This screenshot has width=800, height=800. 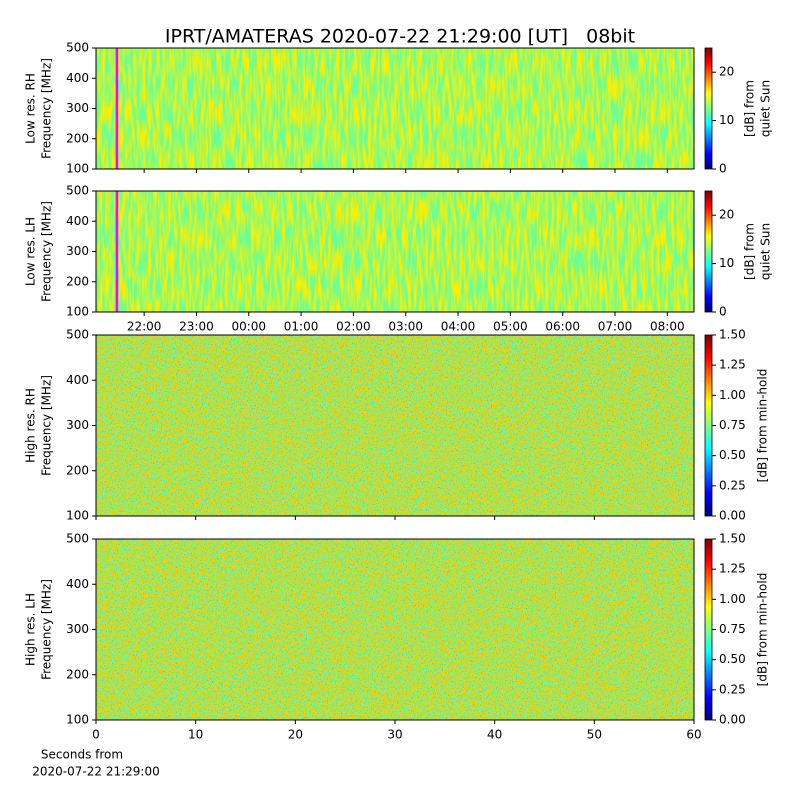 I want to click on x-tick-label: 02:00, so click(x=353, y=327).